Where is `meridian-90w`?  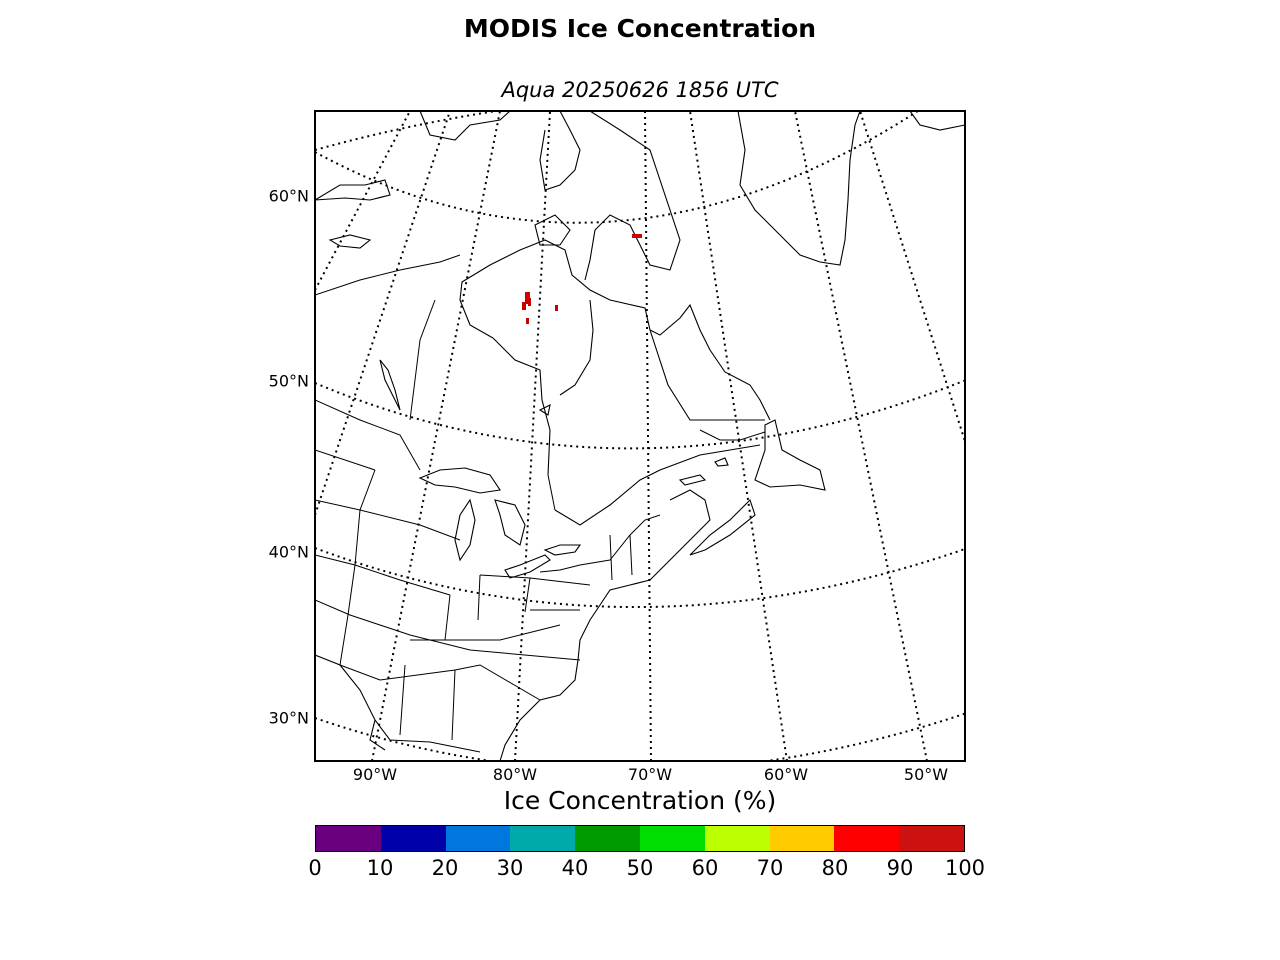 meridian-90w is located at coordinates (436, 436).